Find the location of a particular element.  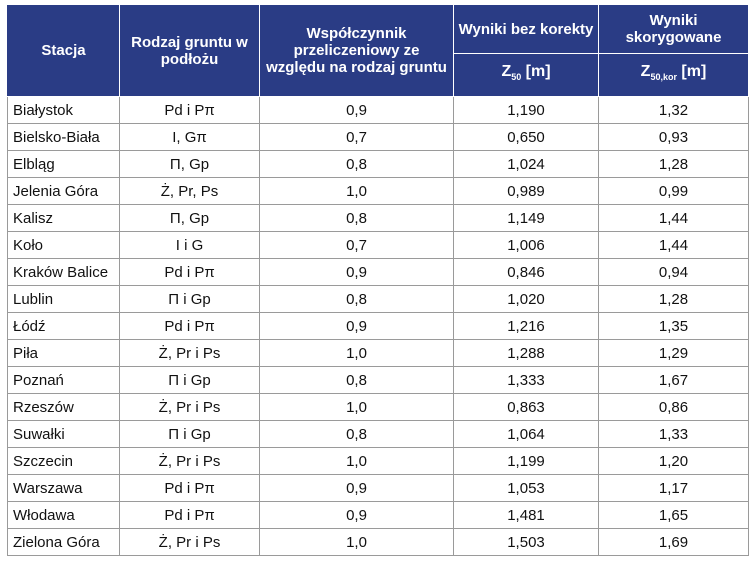

table-row: Lublin Π i Gp 0,8 1,020 1,28 is located at coordinates (378, 299).